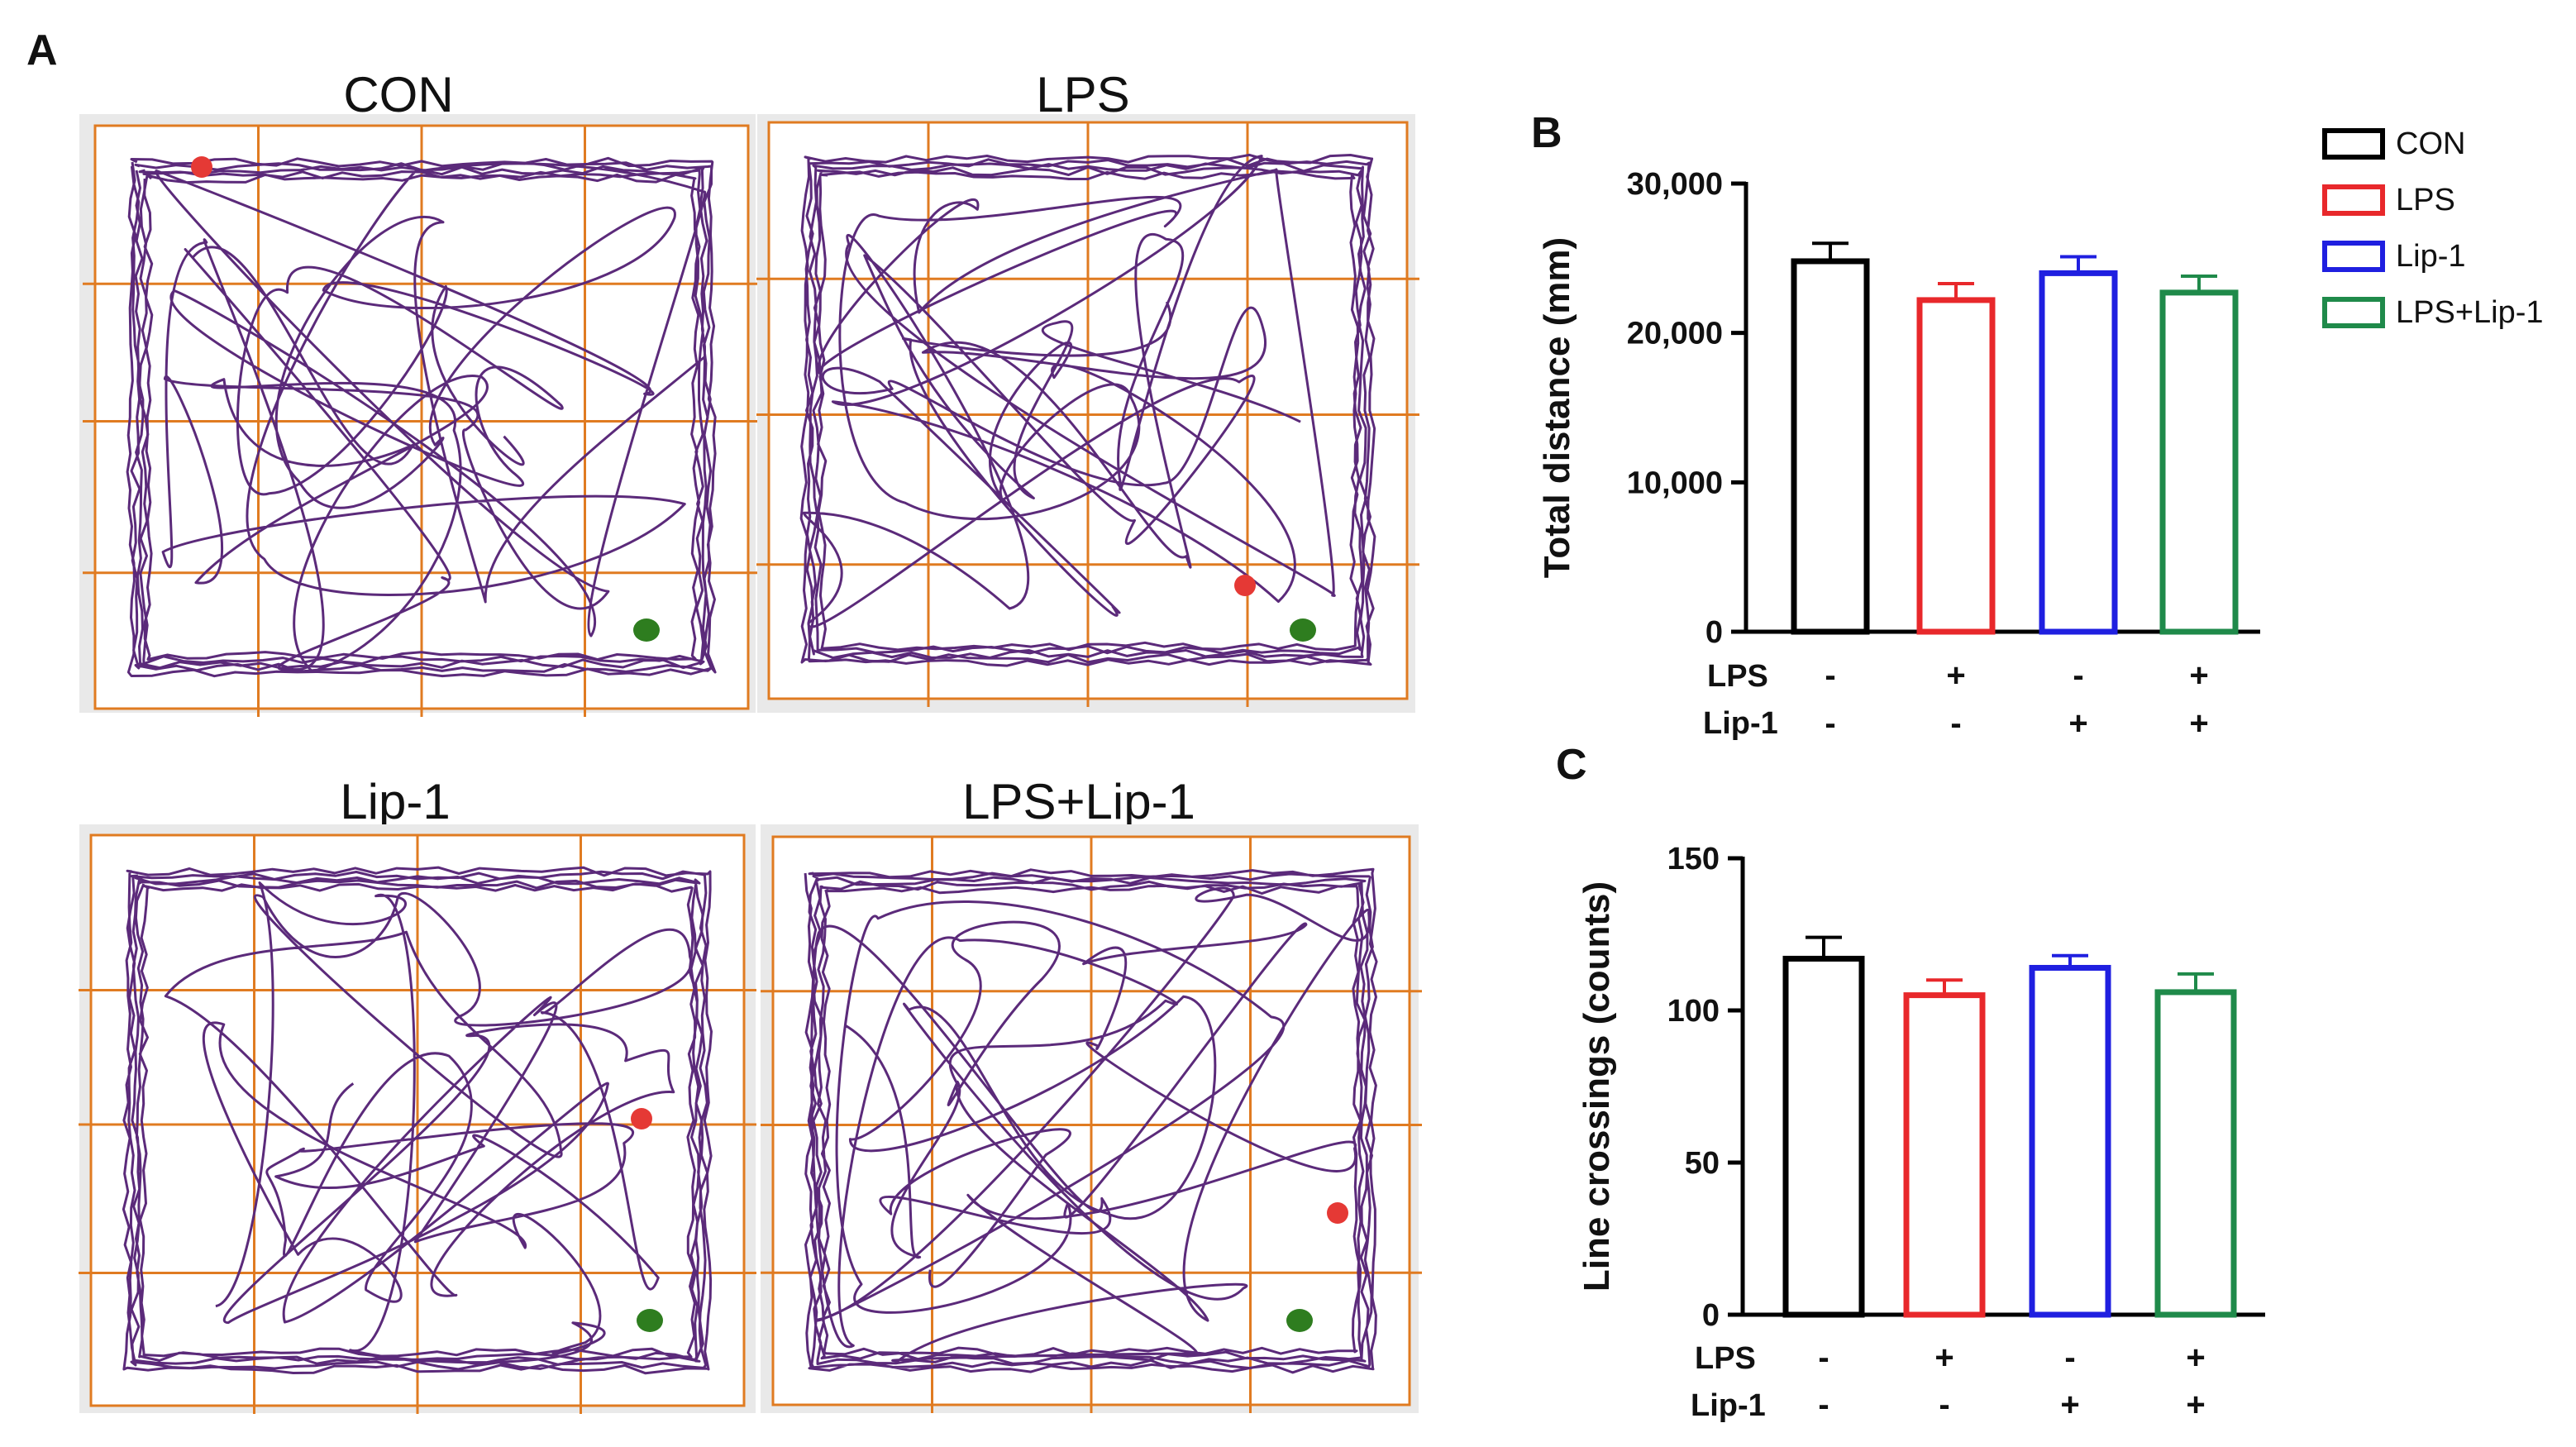  Describe the element at coordinates (395, 801) in the screenshot. I see `track-title-lip1: Lip-1` at that location.